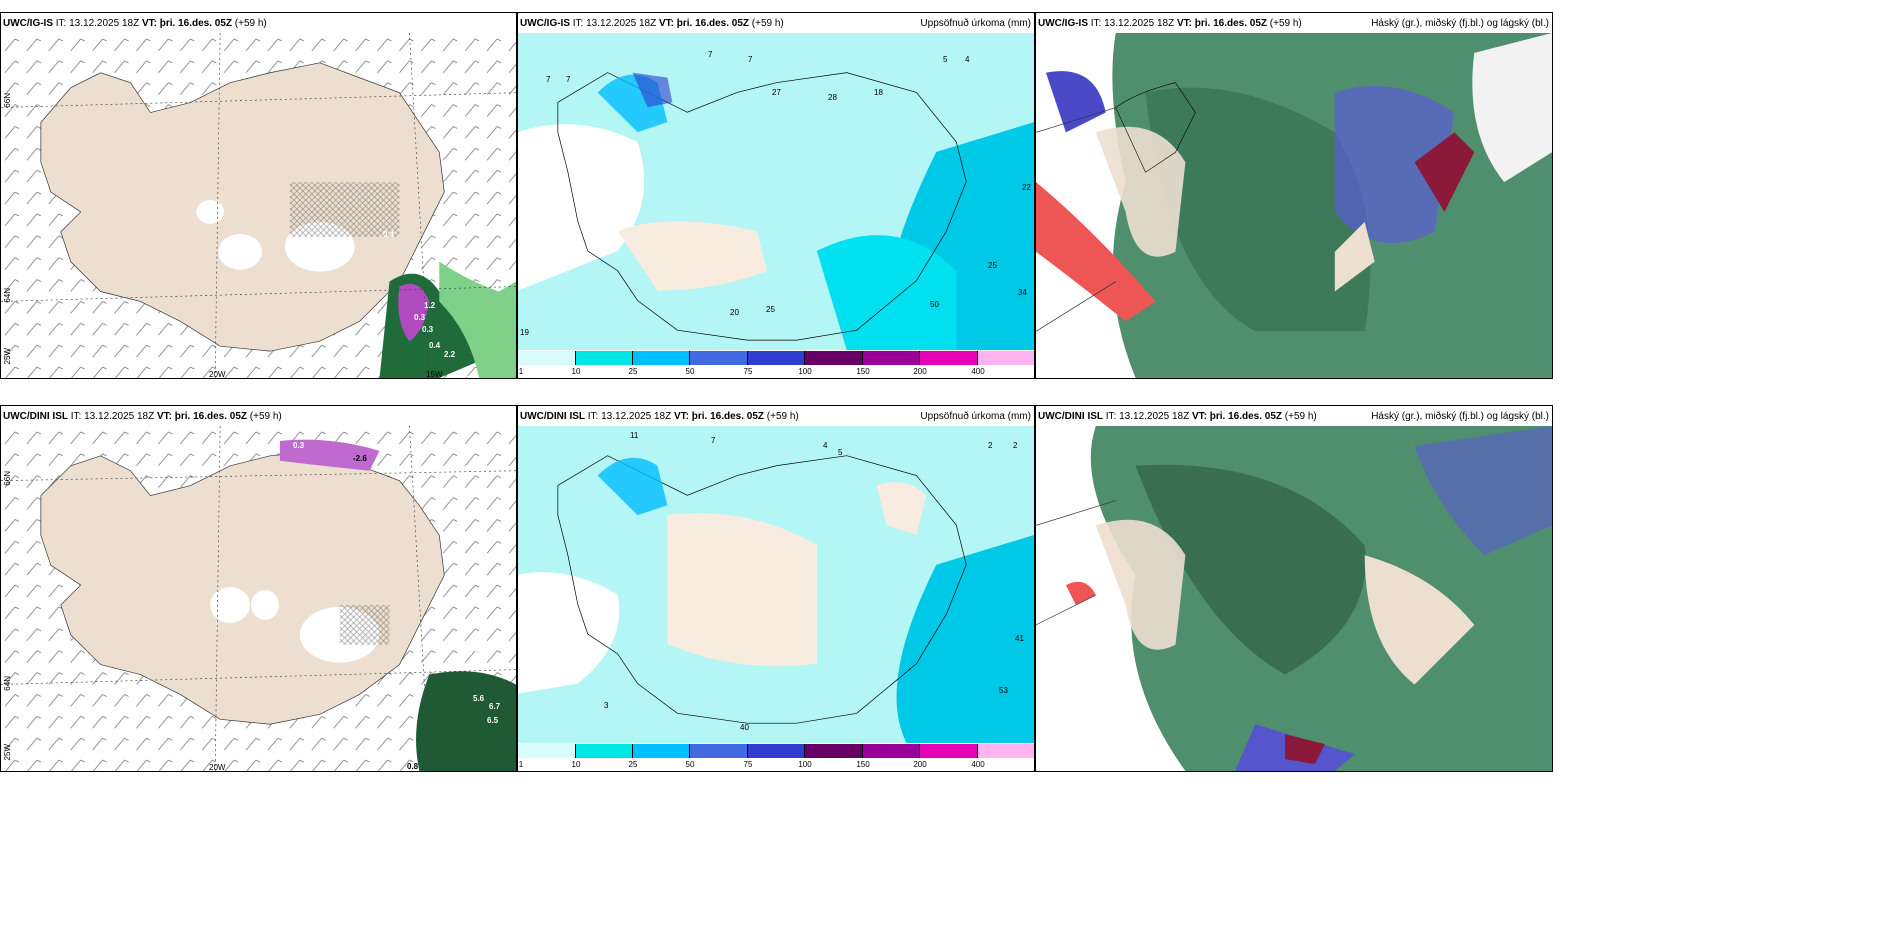 The image size is (1900, 950). I want to click on value-label: -2.6, so click(360, 458).